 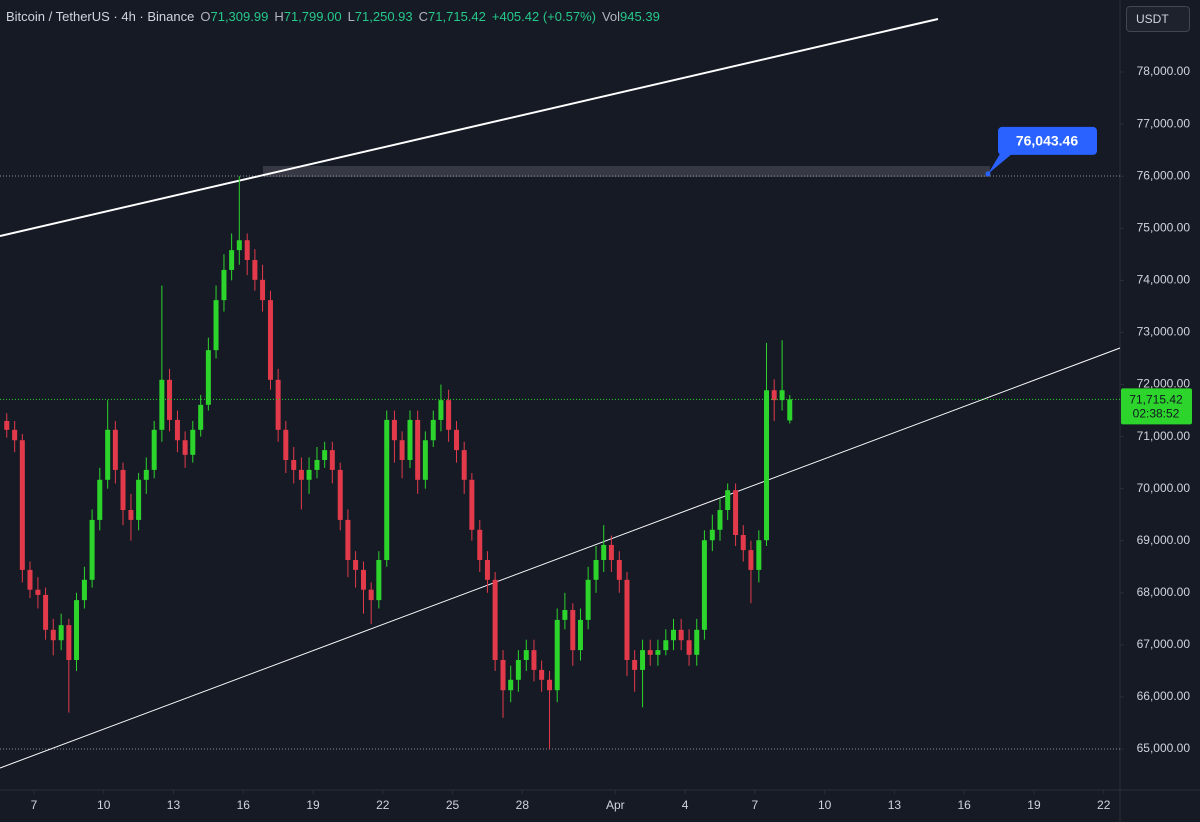 What do you see at coordinates (1164, 748) in the screenshot?
I see `y-tick-label: 65,000.00` at bounding box center [1164, 748].